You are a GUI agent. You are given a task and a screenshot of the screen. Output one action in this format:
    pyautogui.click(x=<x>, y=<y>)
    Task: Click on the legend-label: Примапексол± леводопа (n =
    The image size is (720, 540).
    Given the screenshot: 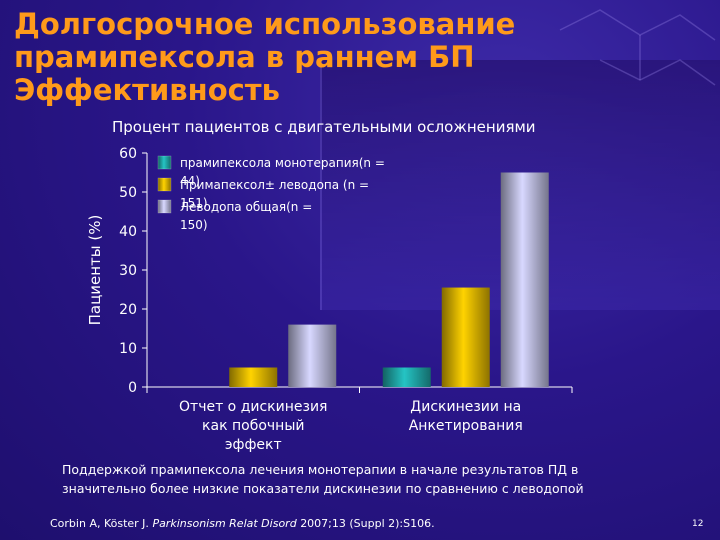 What is the action you would take?
    pyautogui.click(x=274, y=185)
    